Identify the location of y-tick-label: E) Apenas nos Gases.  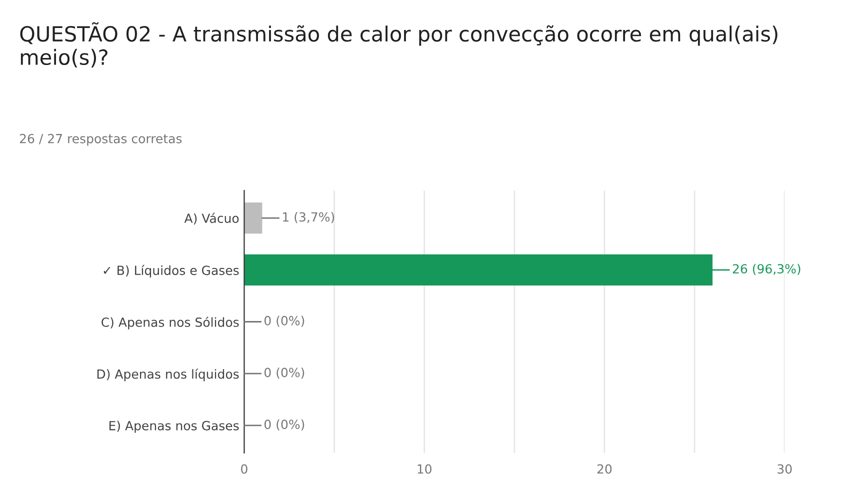
(174, 426).